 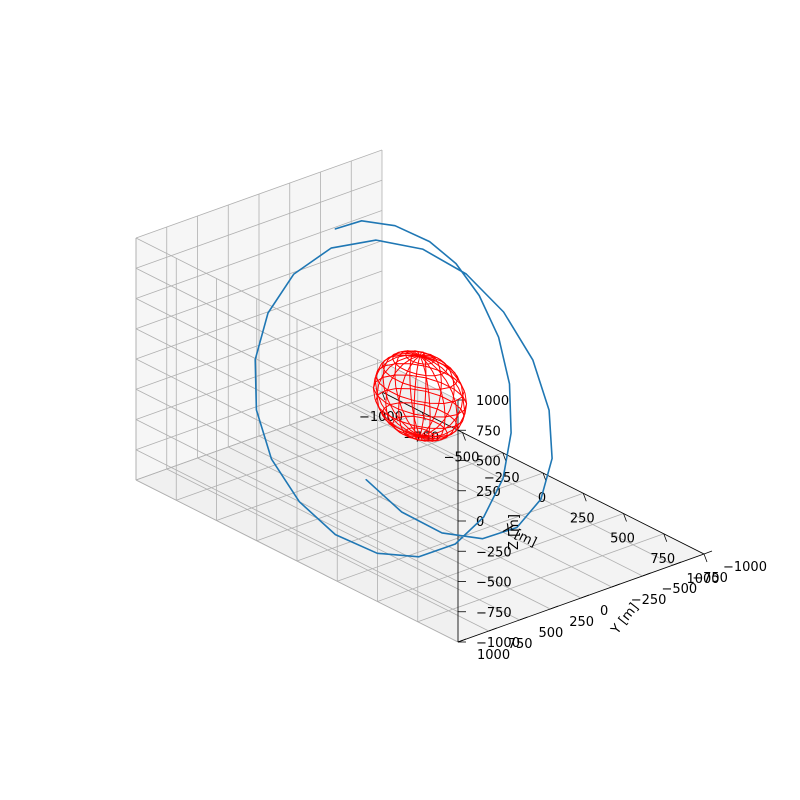 I want to click on y-tick-label: −750, so click(x=710, y=578).